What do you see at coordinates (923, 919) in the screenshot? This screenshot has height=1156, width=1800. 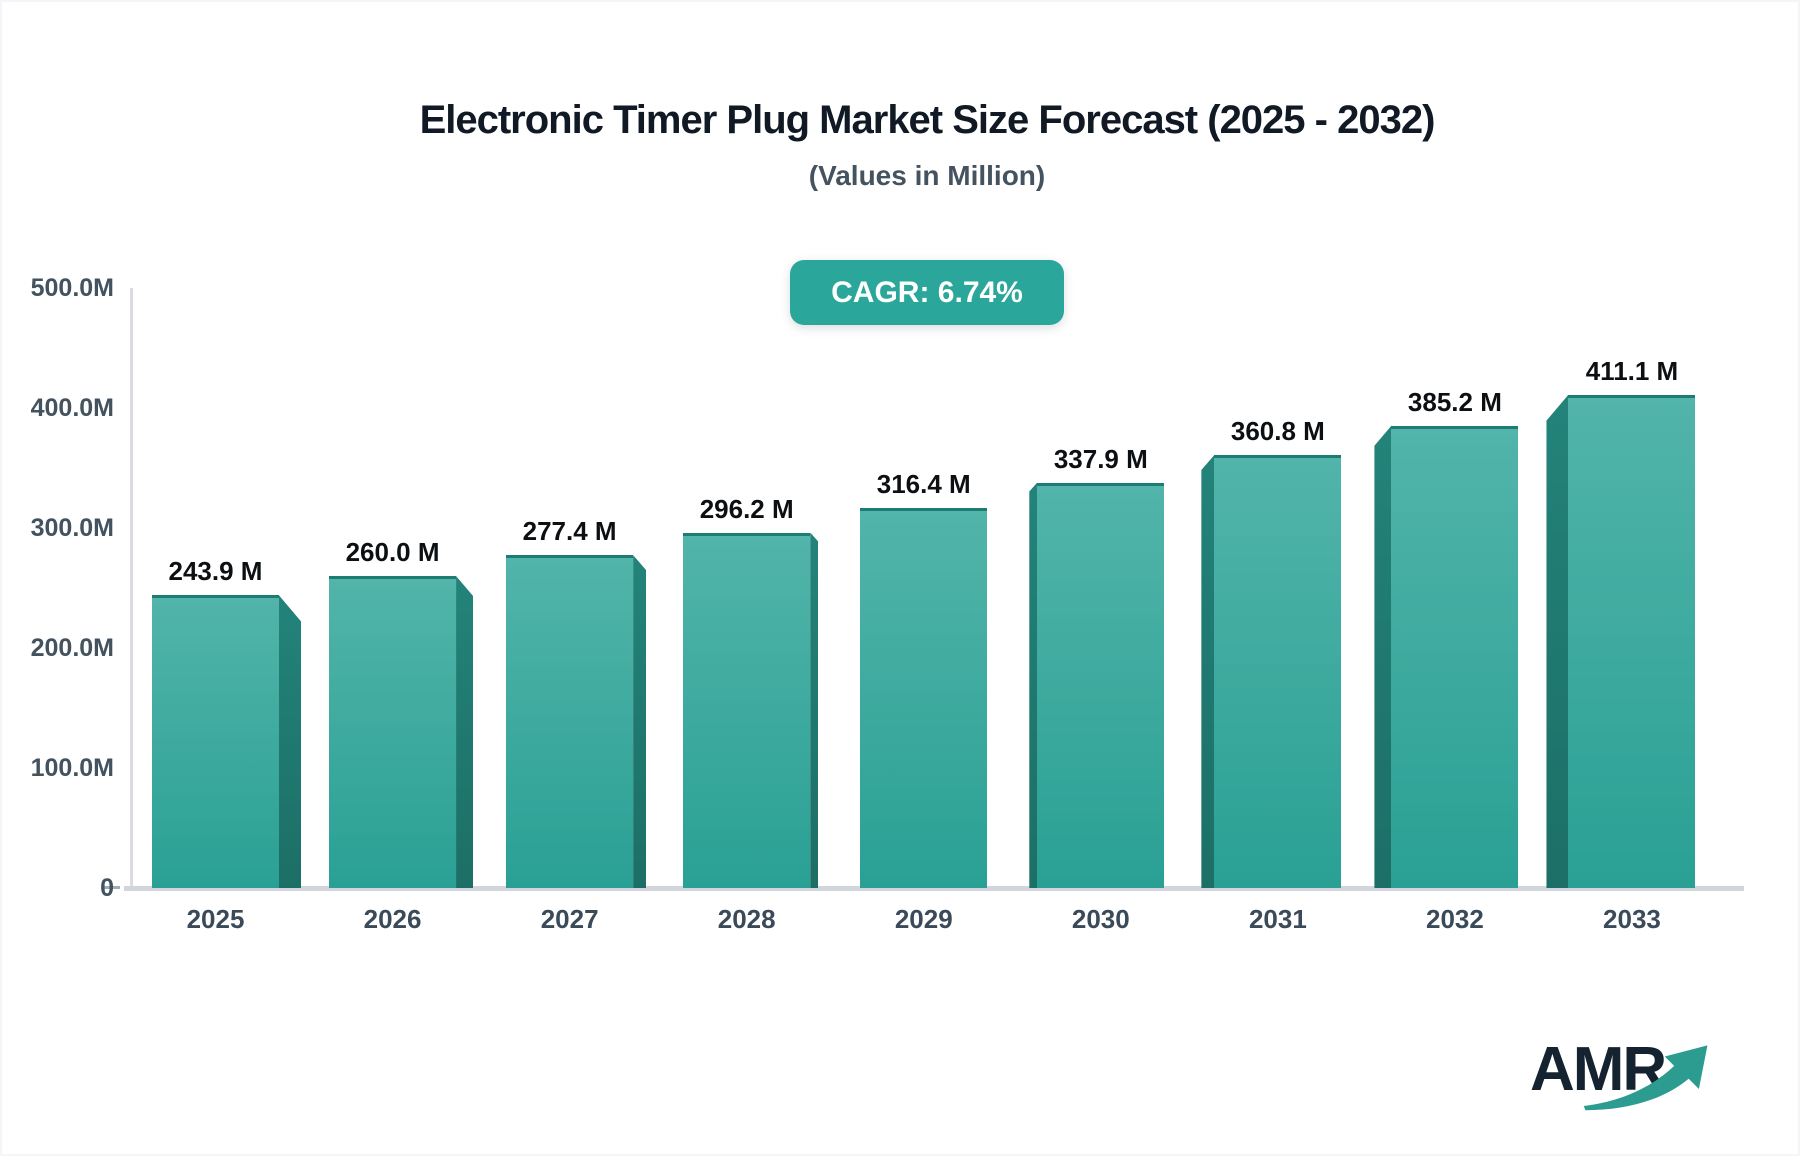 I see `x-tick-label-2029: 2029` at bounding box center [923, 919].